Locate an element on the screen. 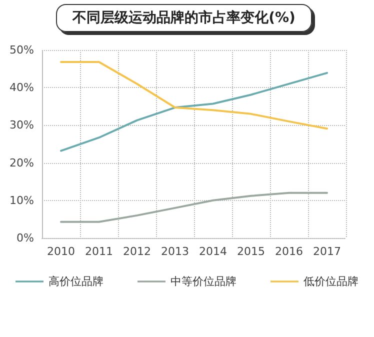 This screenshot has height=337, width=374. y-tick-label: 20% is located at coordinates (22, 163).